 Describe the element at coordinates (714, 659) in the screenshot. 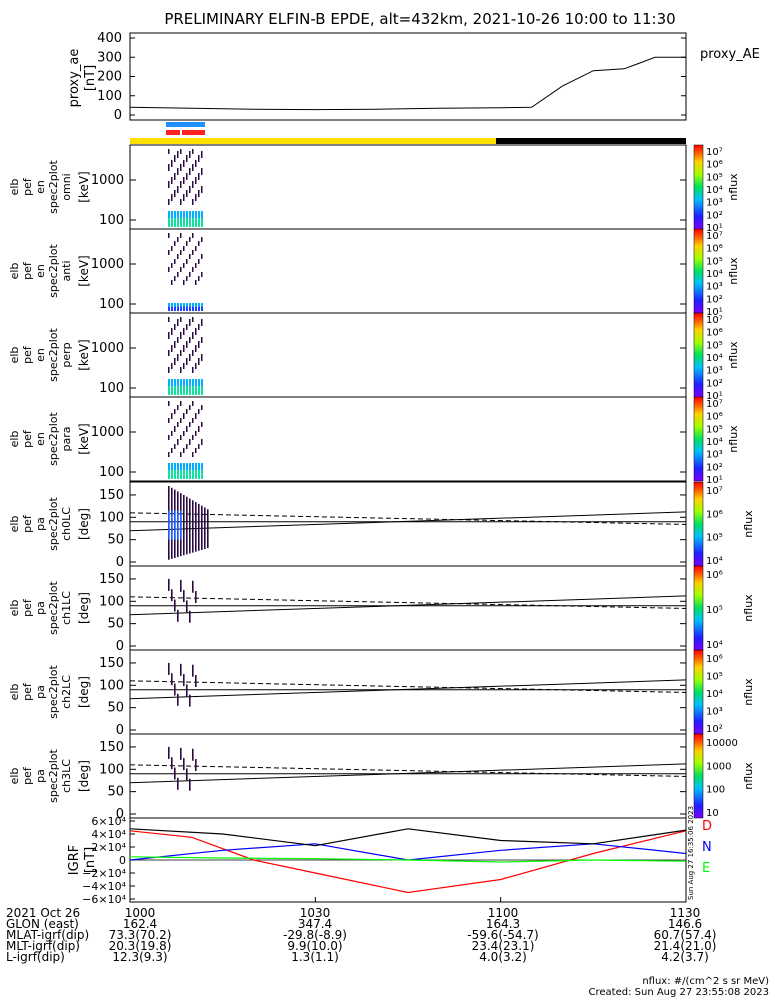

I see `colorbar-tick-label: 10⁶` at that location.